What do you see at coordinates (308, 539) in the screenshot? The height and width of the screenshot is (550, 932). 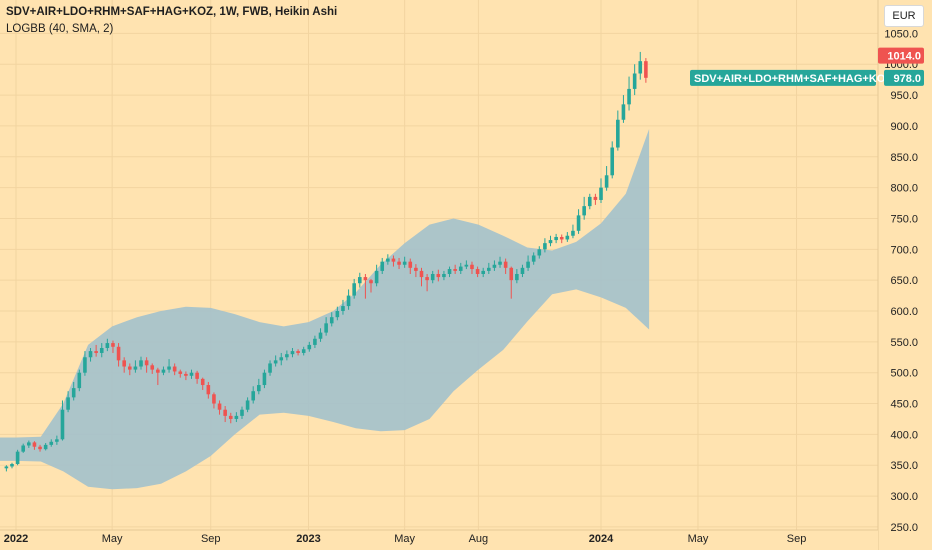 I see `x-tick-label: 2023` at bounding box center [308, 539].